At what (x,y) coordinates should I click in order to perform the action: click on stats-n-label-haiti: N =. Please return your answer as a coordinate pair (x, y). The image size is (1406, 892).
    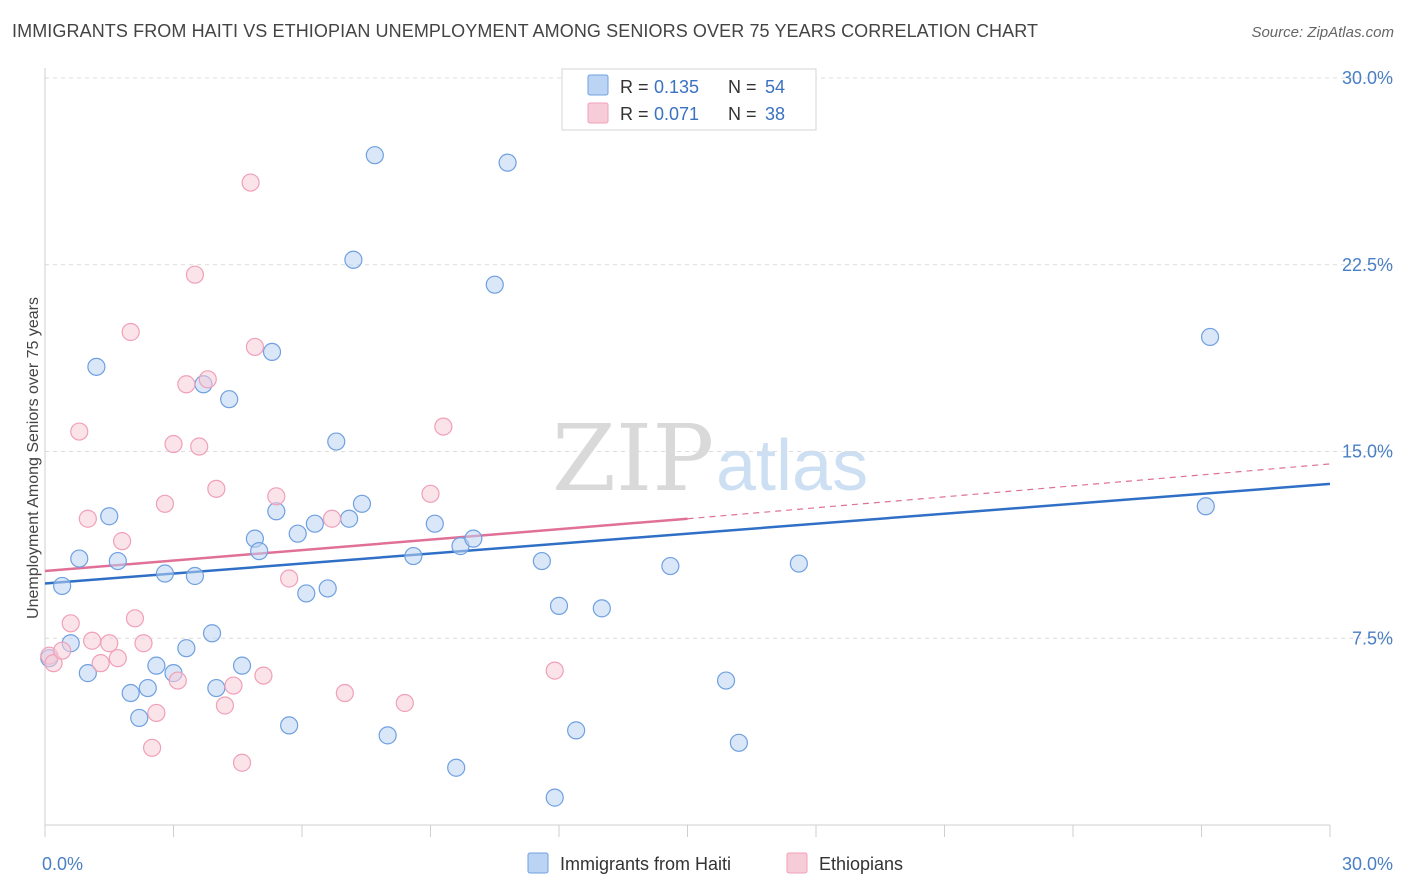
    Looking at the image, I should click on (742, 87).